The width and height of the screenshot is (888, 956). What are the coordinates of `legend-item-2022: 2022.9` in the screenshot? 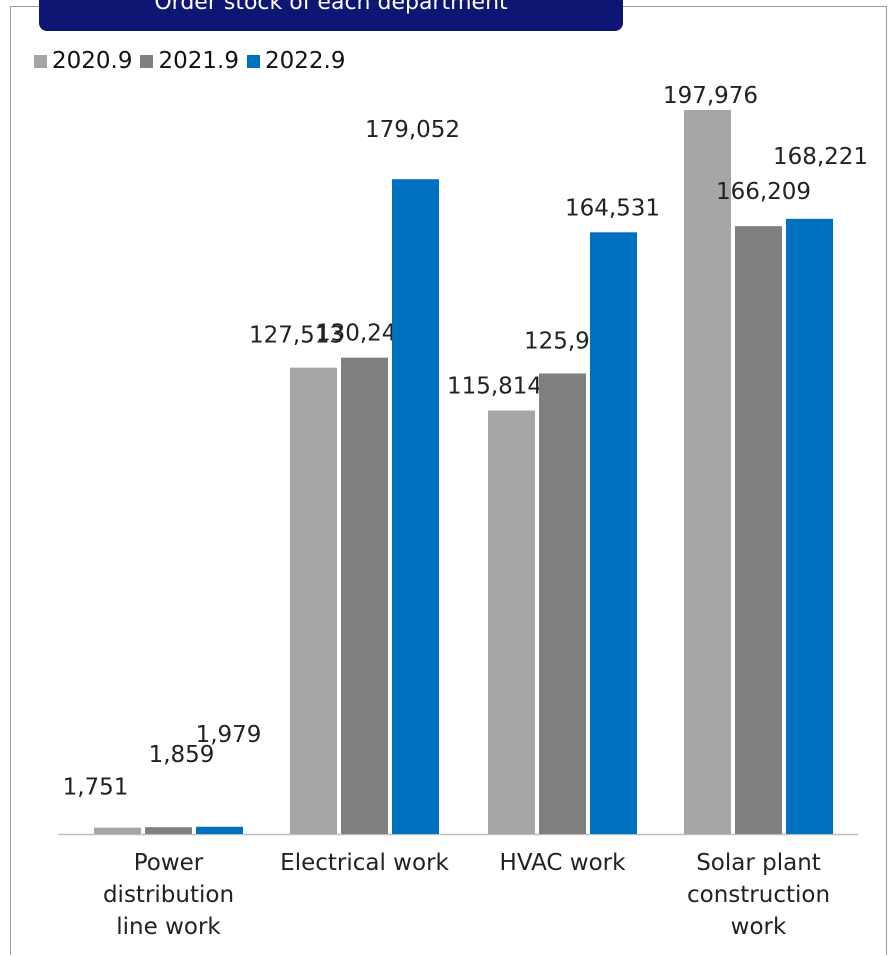 It's located at (296, 61).